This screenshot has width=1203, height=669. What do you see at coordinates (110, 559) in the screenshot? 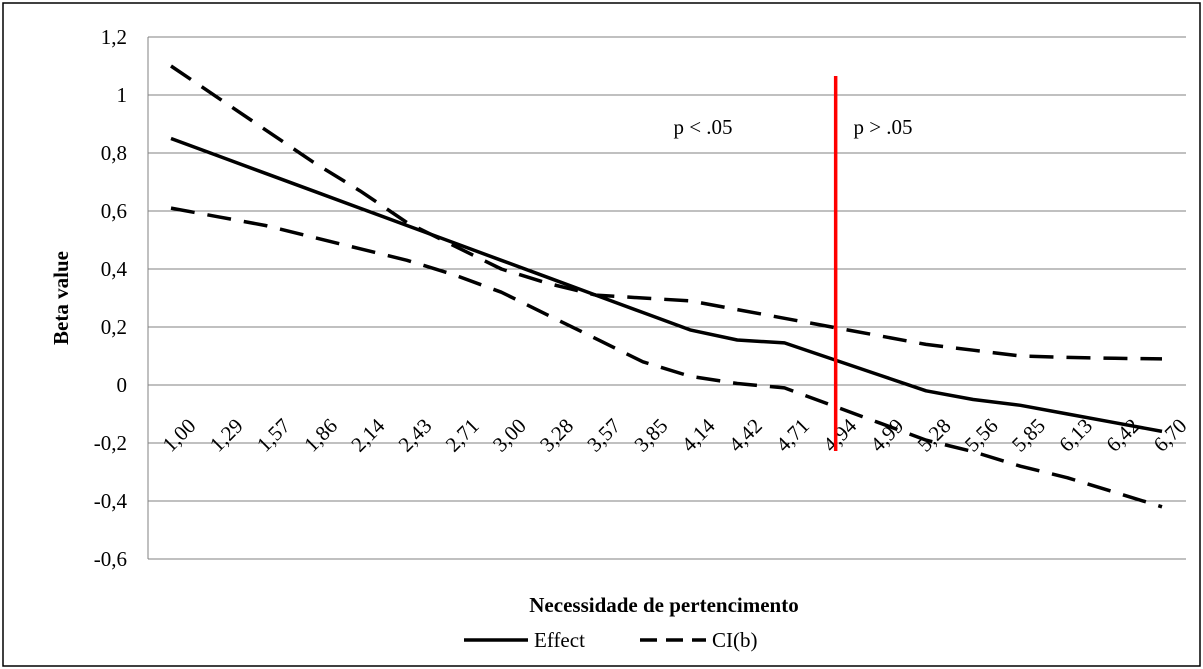
I see `y-tick-label: -0,6` at bounding box center [110, 559].